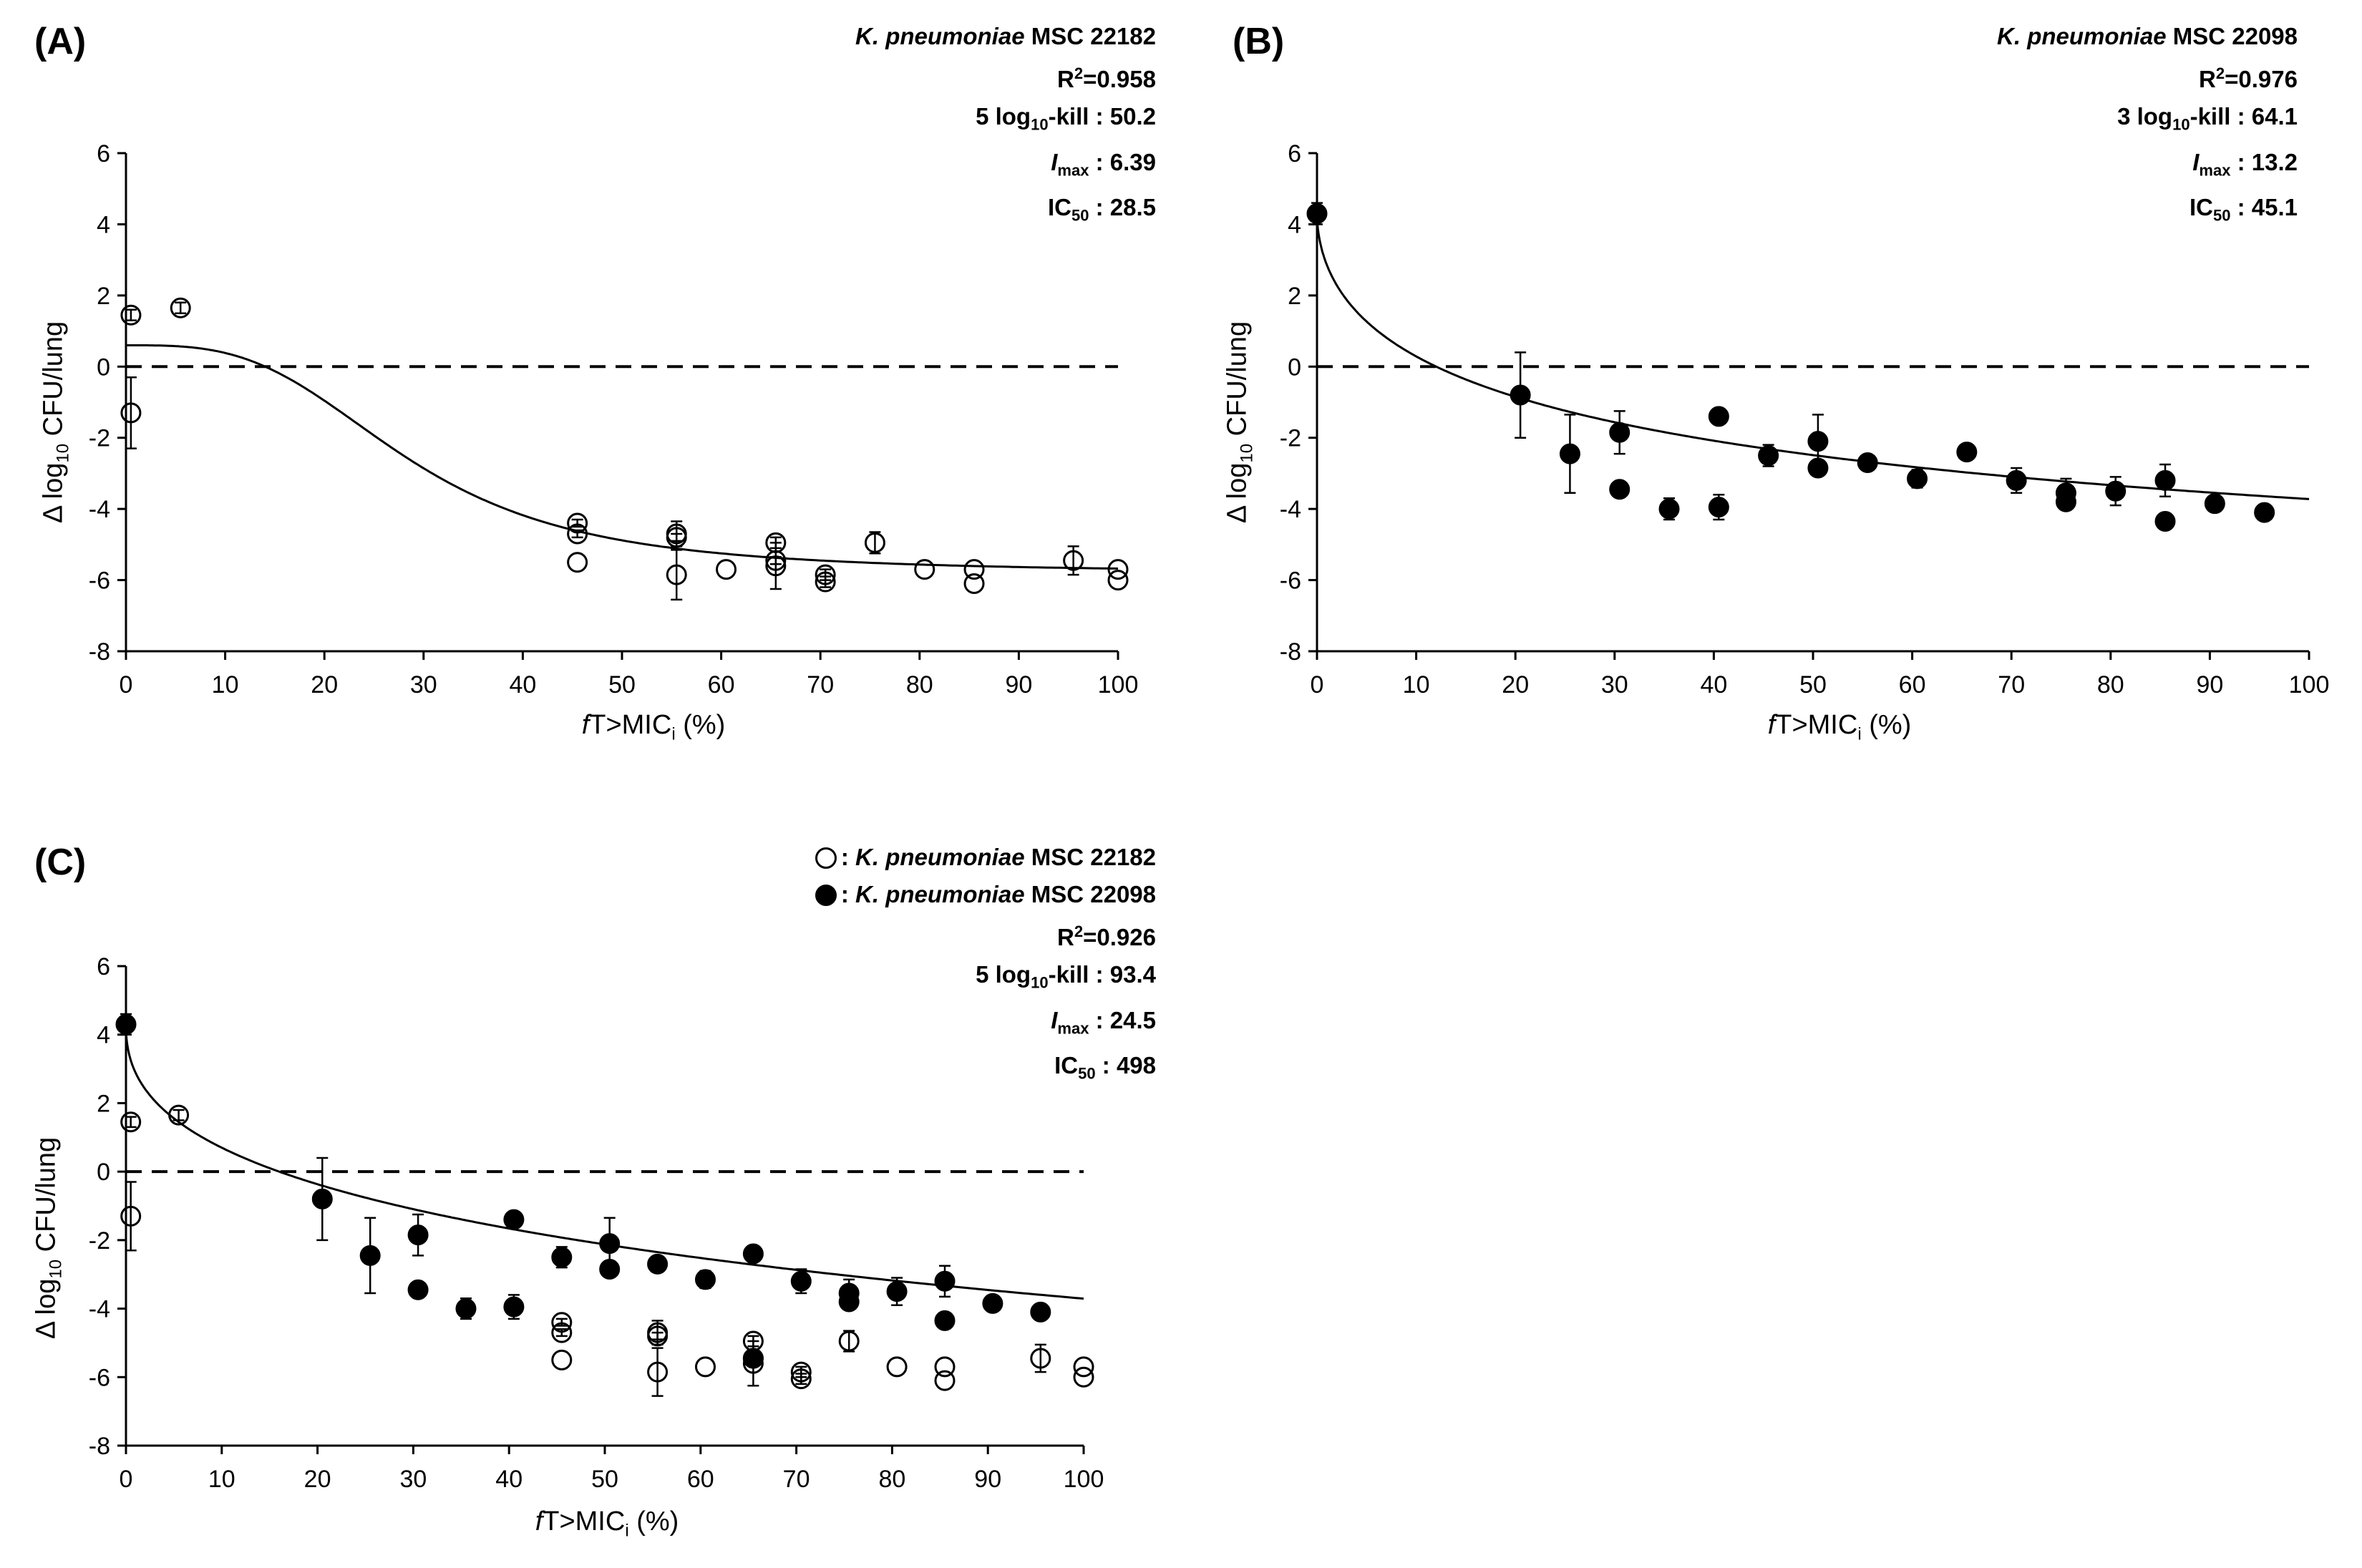 Image resolution: width=2362 pixels, height=1568 pixels. Describe the element at coordinates (1813, 356) in the screenshot. I see `fitted-curve` at that location.